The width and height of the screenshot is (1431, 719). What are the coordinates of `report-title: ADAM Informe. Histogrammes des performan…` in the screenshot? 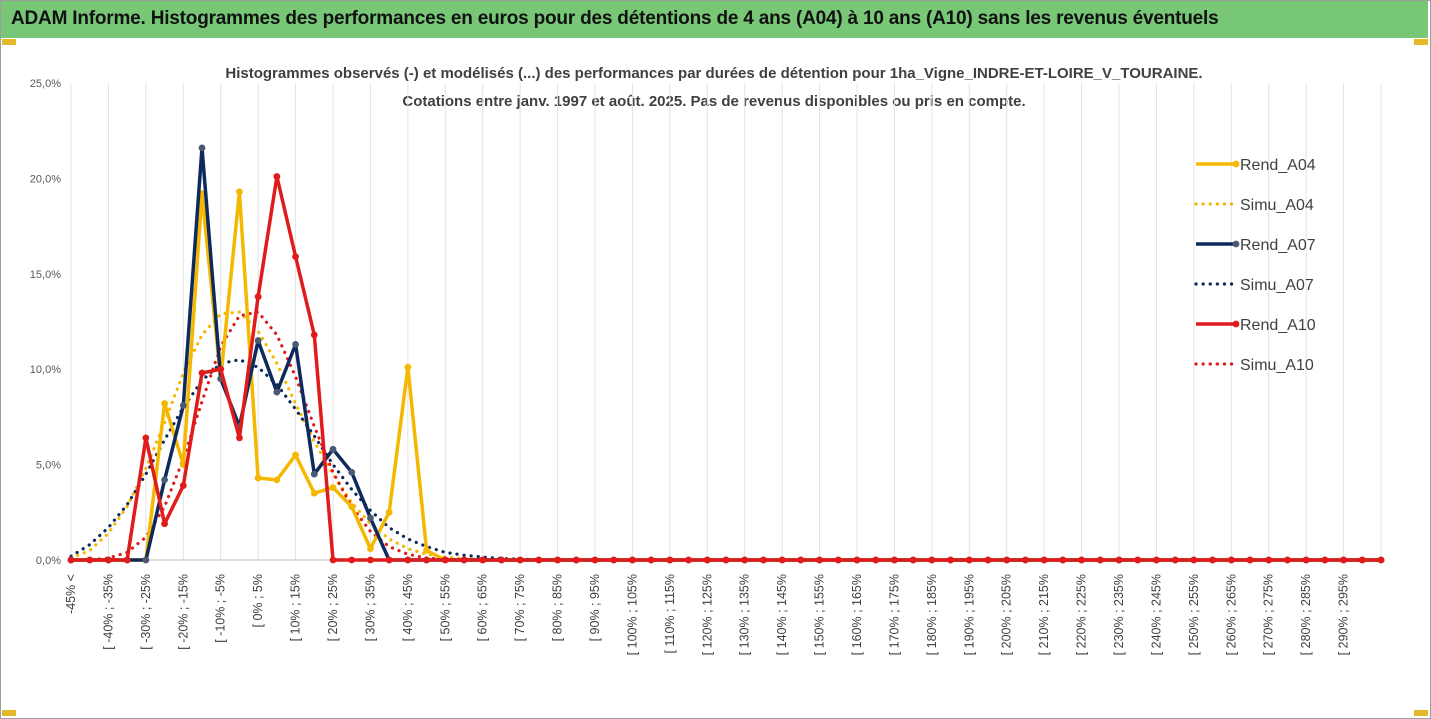 It's located at (615, 18).